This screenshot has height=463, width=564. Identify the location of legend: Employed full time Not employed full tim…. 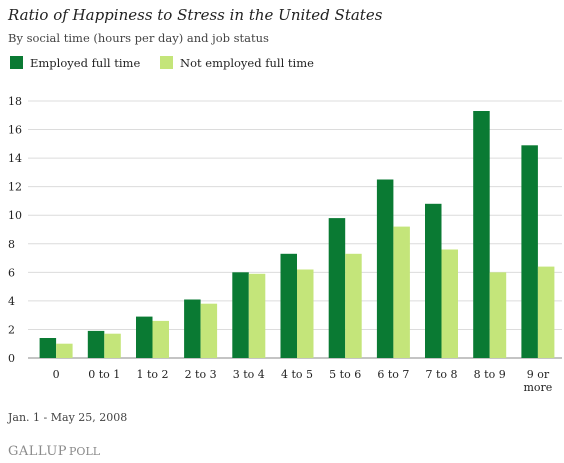
(162, 63).